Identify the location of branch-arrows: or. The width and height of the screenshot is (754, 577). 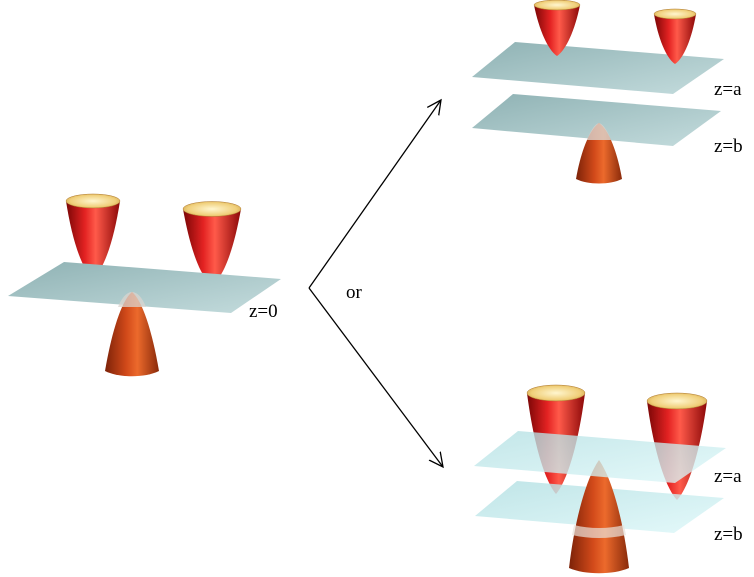
(375, 283).